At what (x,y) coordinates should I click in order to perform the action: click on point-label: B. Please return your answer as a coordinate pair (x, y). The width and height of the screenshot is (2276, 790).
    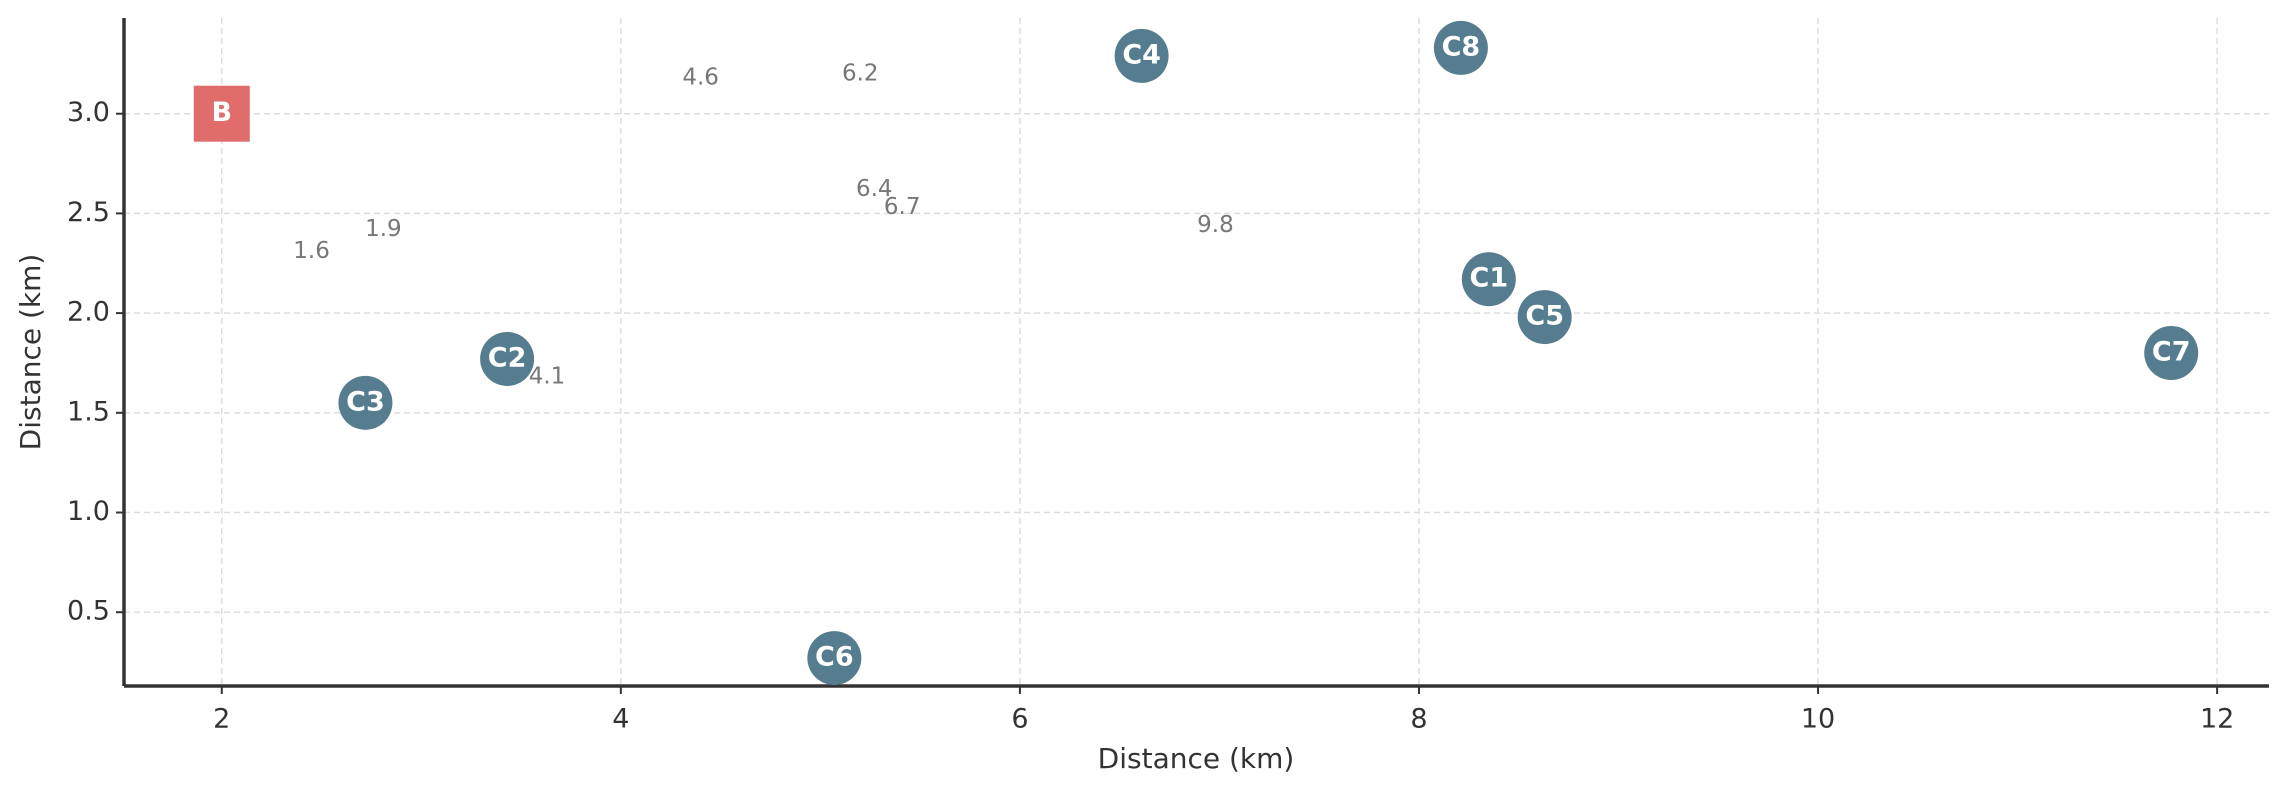
    Looking at the image, I should click on (221, 112).